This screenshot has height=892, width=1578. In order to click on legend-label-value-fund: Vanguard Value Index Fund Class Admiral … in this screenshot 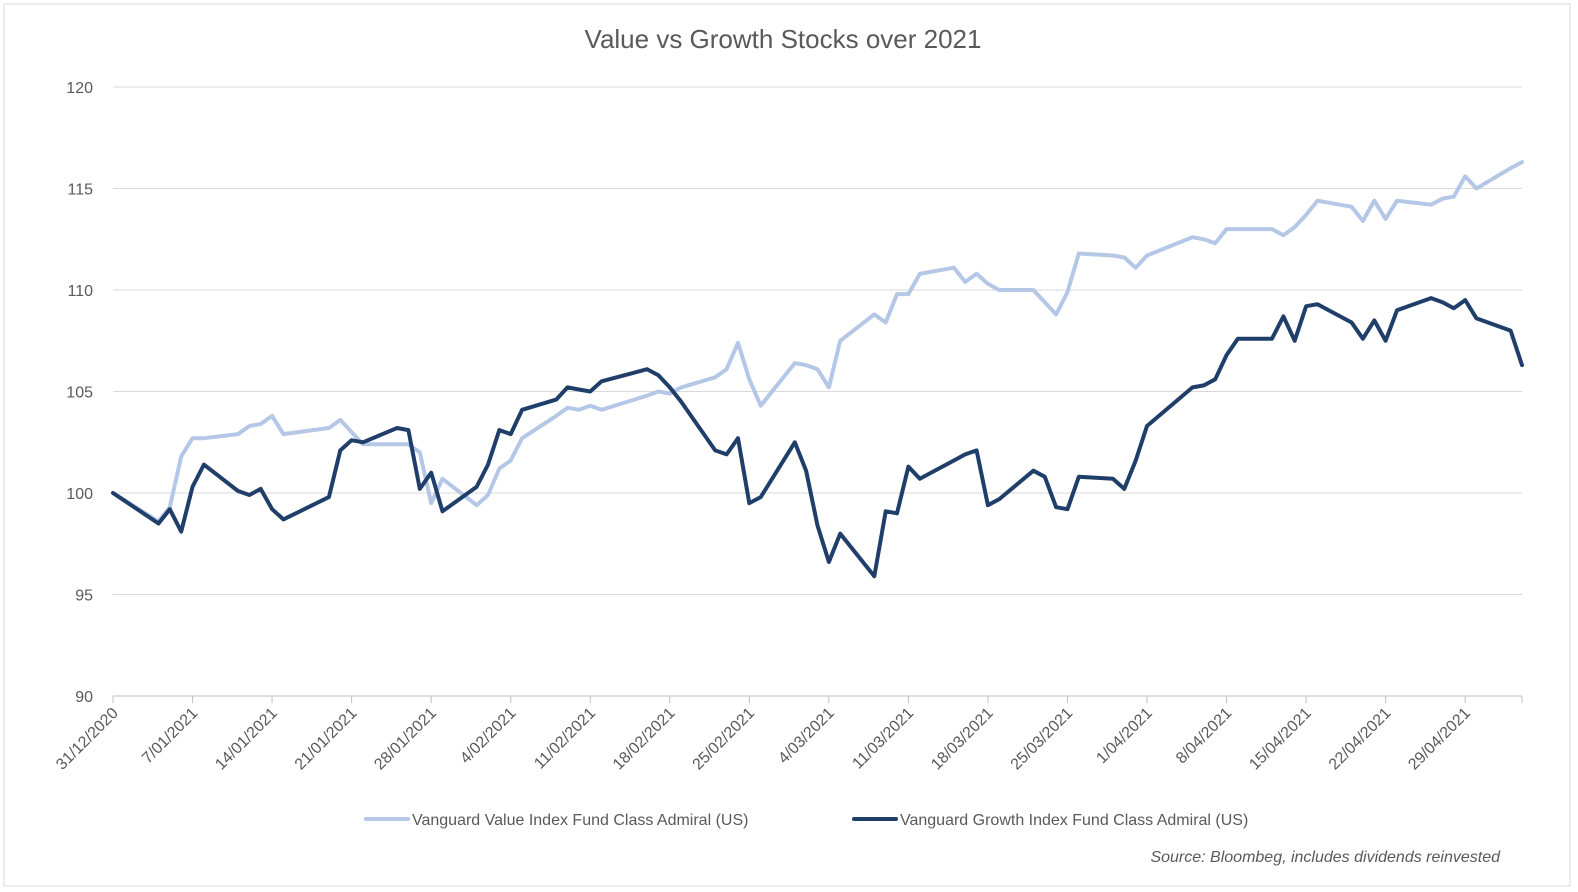, I will do `click(580, 820)`.